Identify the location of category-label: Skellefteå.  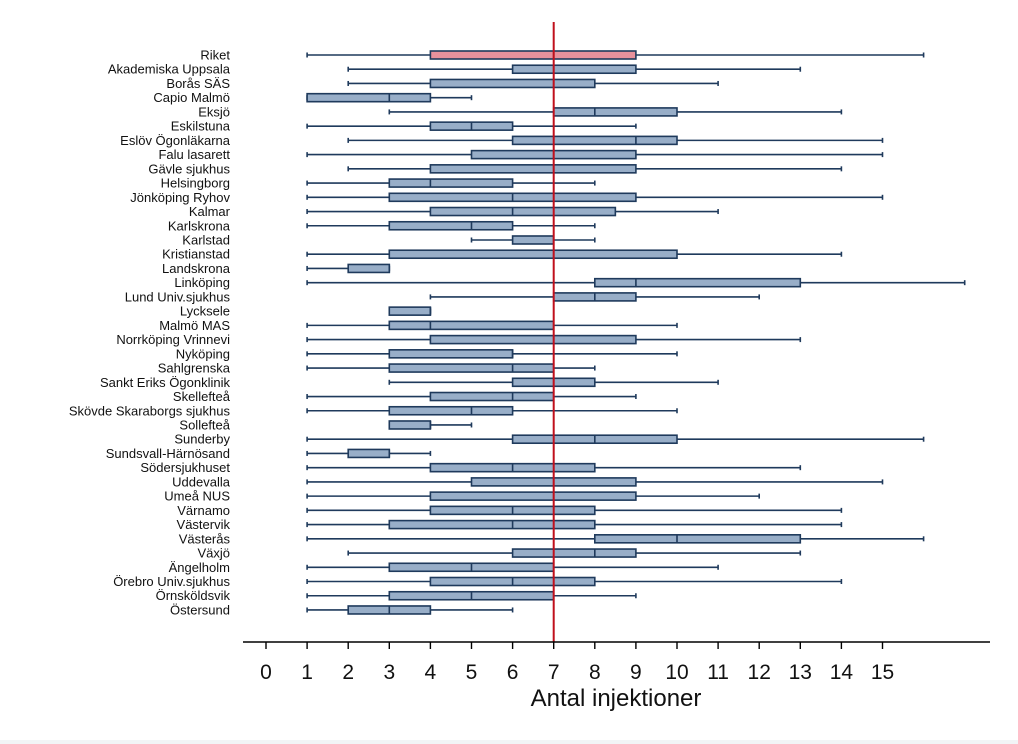
(202, 396).